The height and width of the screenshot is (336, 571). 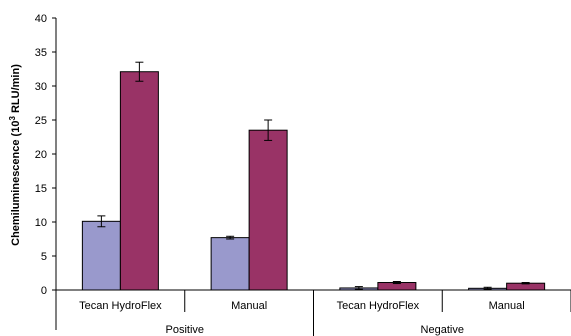 What do you see at coordinates (184, 330) in the screenshot?
I see `x-group-label: Positive` at bounding box center [184, 330].